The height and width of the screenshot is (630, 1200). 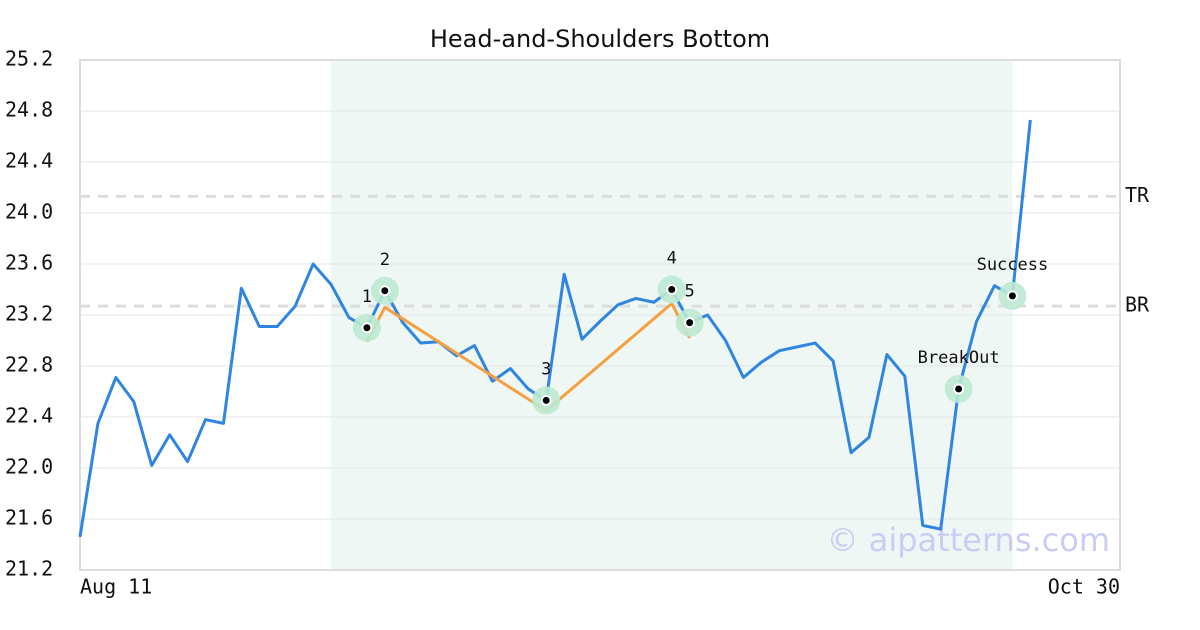 I want to click on y-tick-label: 22.0, so click(x=29, y=467).